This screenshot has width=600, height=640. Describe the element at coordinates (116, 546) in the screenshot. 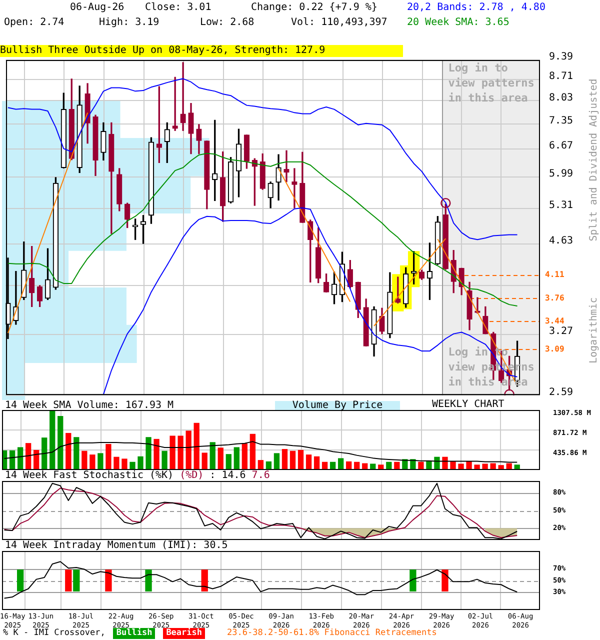

I see `chart-title: 14 Week Intraday Momentum (IMI): 30.5` at that location.